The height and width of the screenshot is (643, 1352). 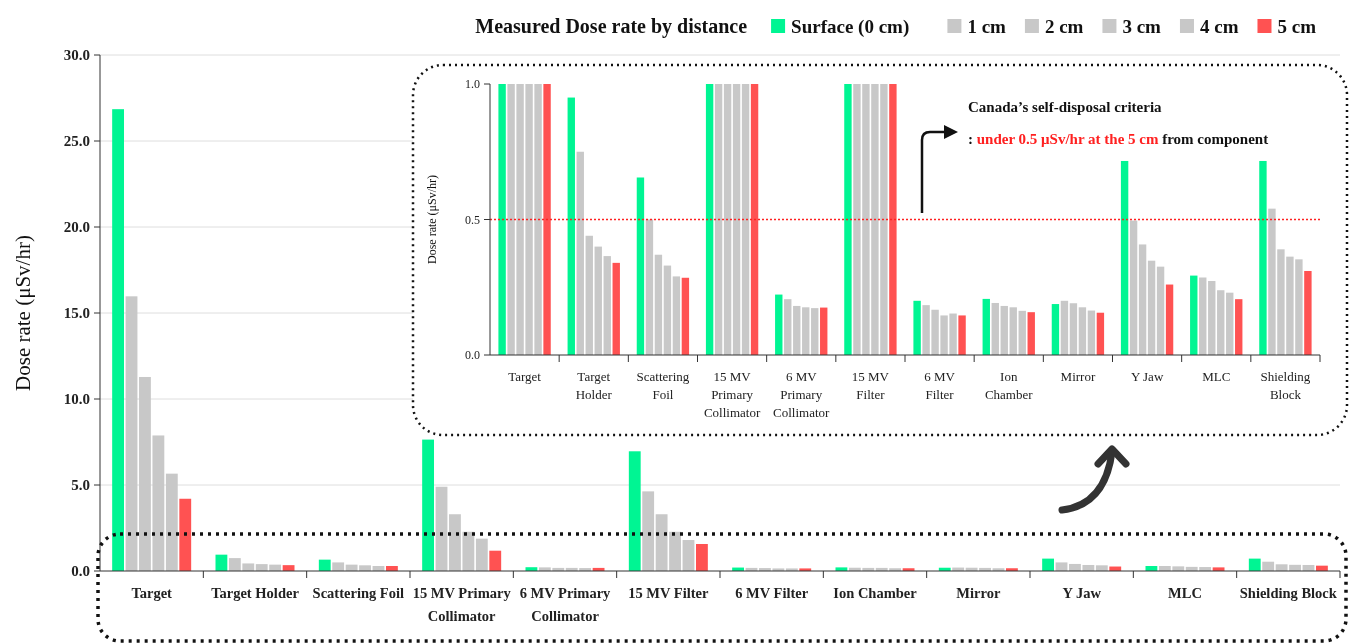 What do you see at coordinates (987, 26) in the screenshot?
I see `legend-label: 1 cm` at bounding box center [987, 26].